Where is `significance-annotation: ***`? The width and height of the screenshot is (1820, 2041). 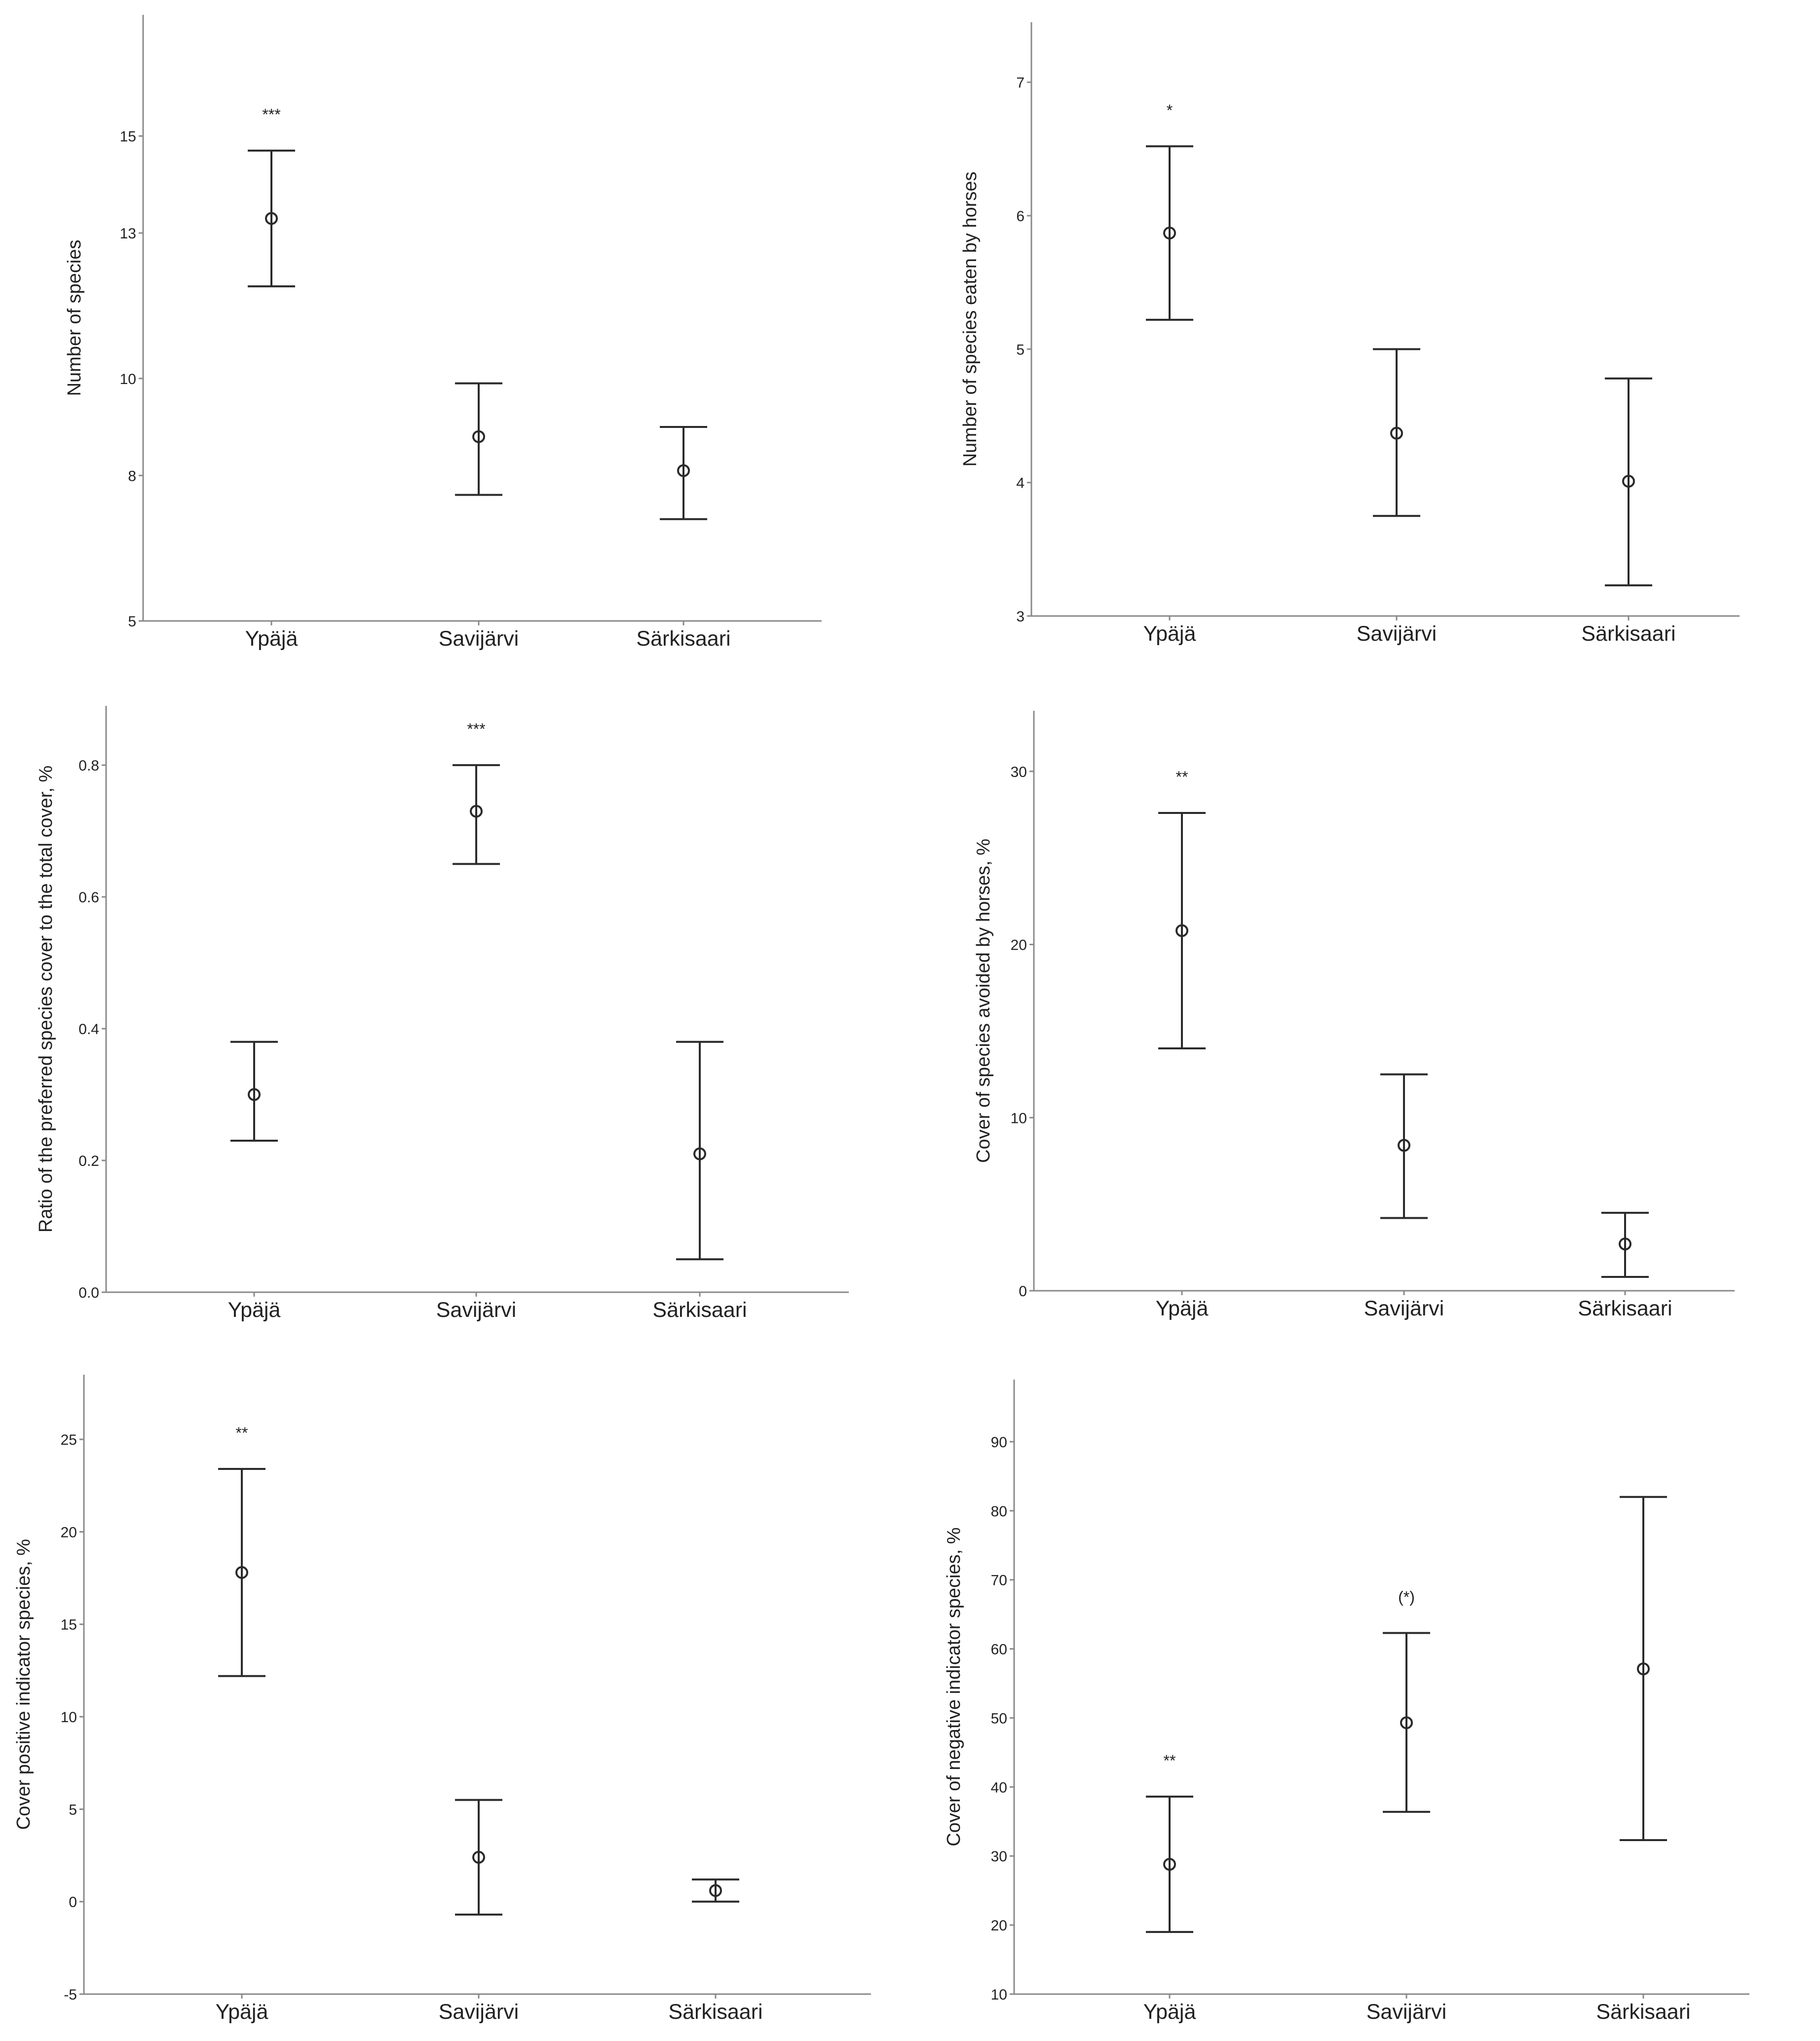
significance-annotation: *** is located at coordinates (271, 115).